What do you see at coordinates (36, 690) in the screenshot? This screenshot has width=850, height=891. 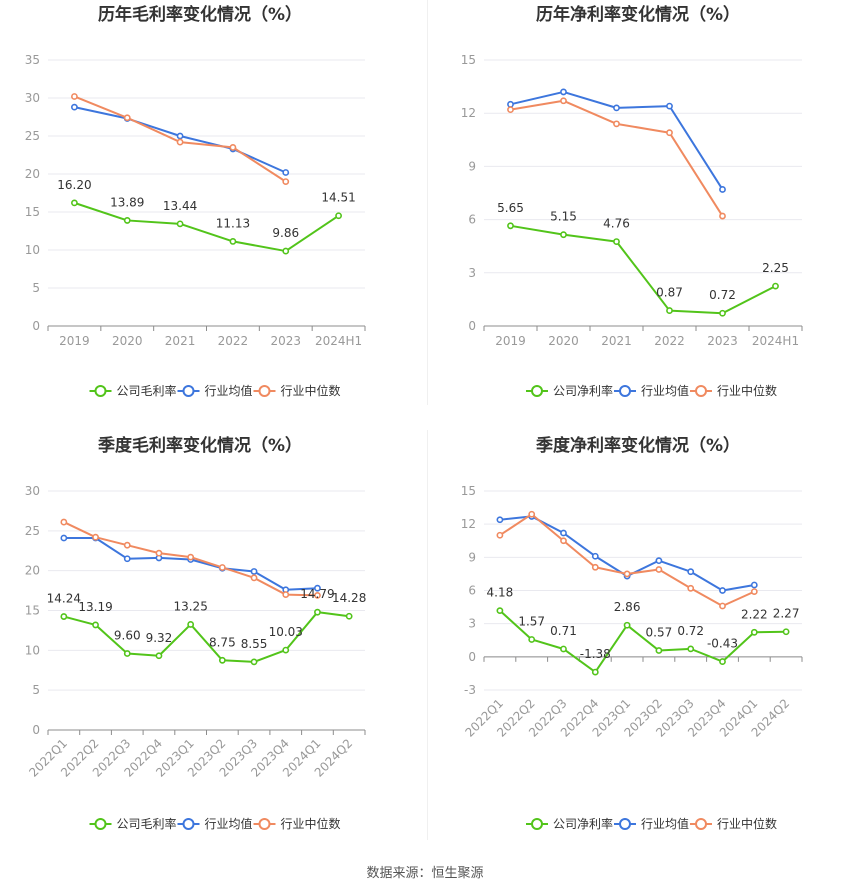 I see `y-tick-label: 5` at bounding box center [36, 690].